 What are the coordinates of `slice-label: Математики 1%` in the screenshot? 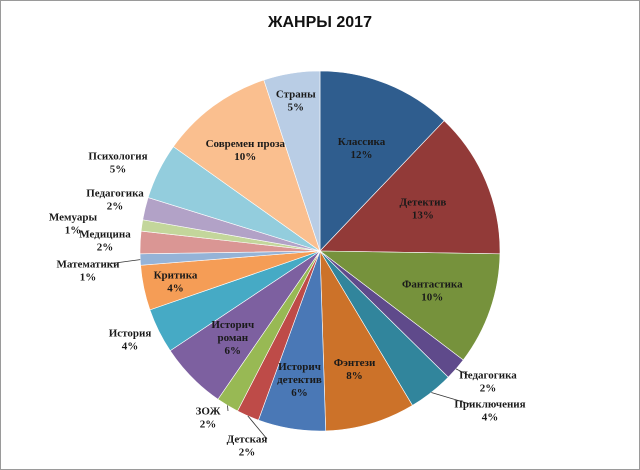 It's located at (89, 271).